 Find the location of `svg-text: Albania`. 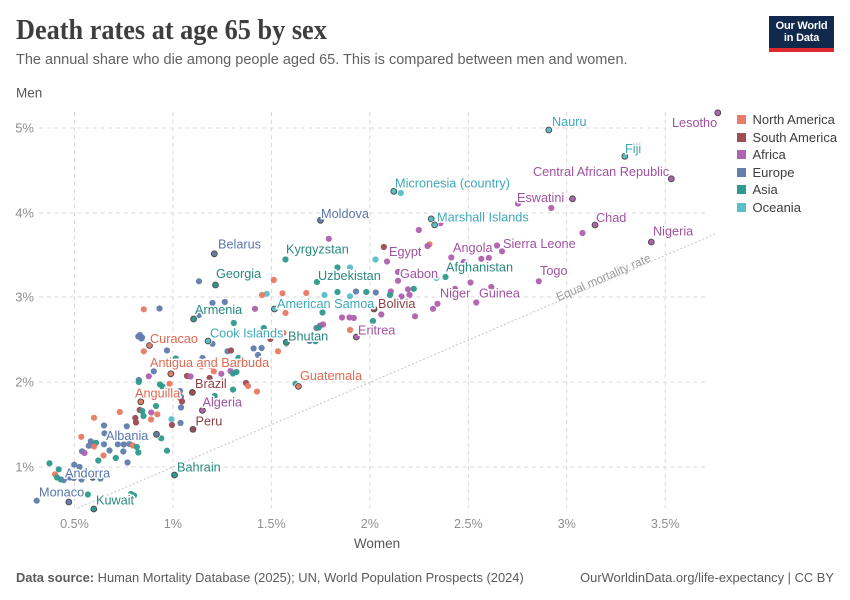

svg-text: Albania is located at coordinates (127, 436).